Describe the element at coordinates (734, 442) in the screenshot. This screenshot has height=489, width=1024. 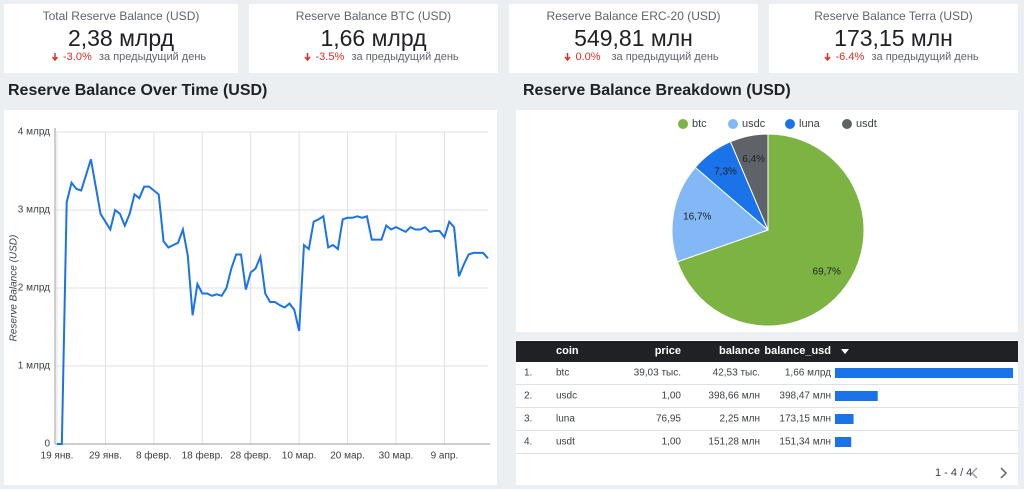
I see `cell: 151,28 млн` at that location.